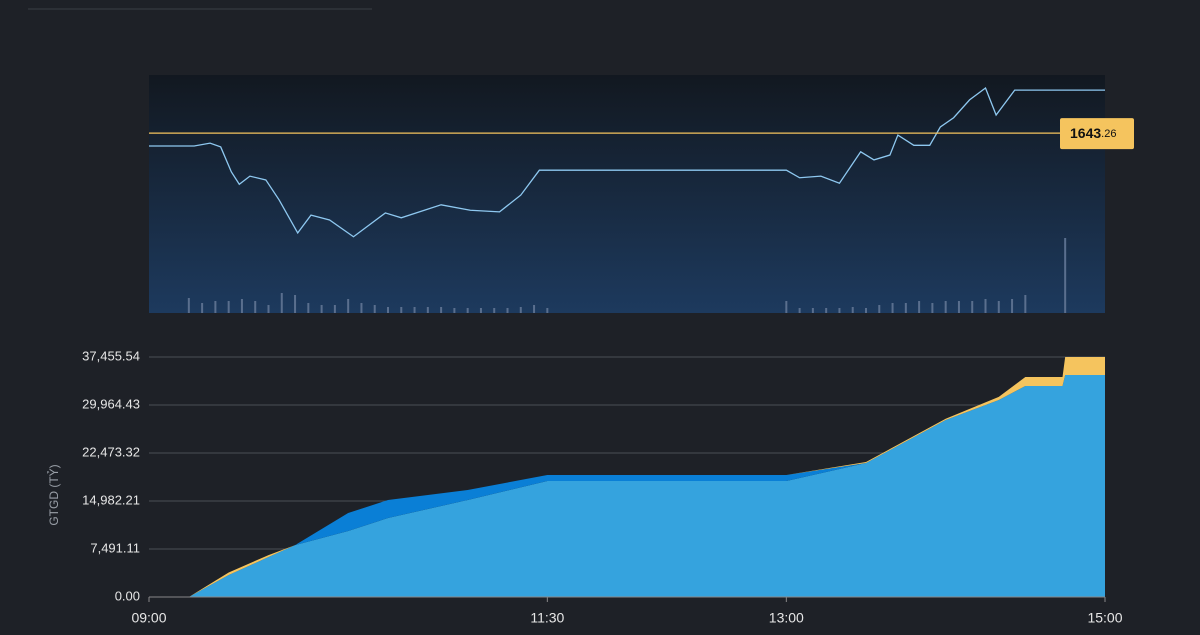 The height and width of the screenshot is (635, 1200). I want to click on y-tick-label: 29,964.43, so click(111, 403).